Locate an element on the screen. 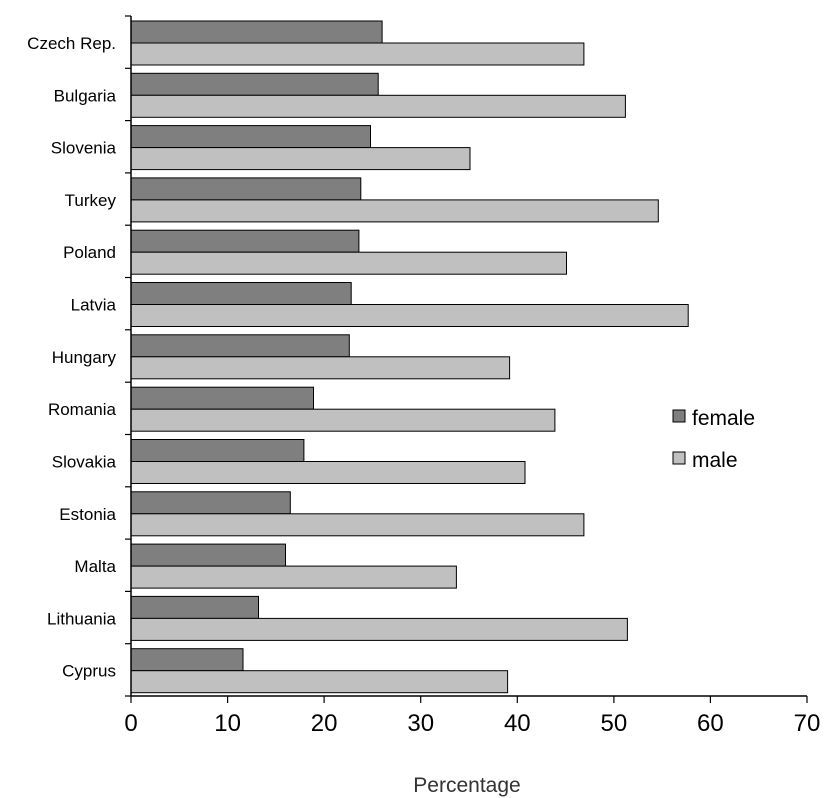 The height and width of the screenshot is (798, 826). x-tick-label-5: 50 is located at coordinates (614, 723).